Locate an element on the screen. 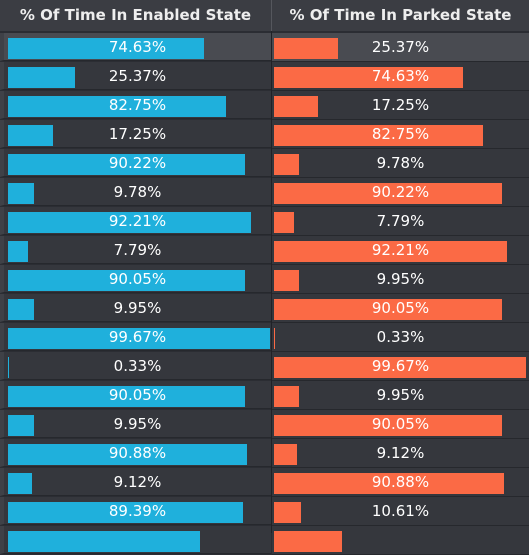 The image size is (529, 555). enabled-cell: 82.75% is located at coordinates (135, 105).